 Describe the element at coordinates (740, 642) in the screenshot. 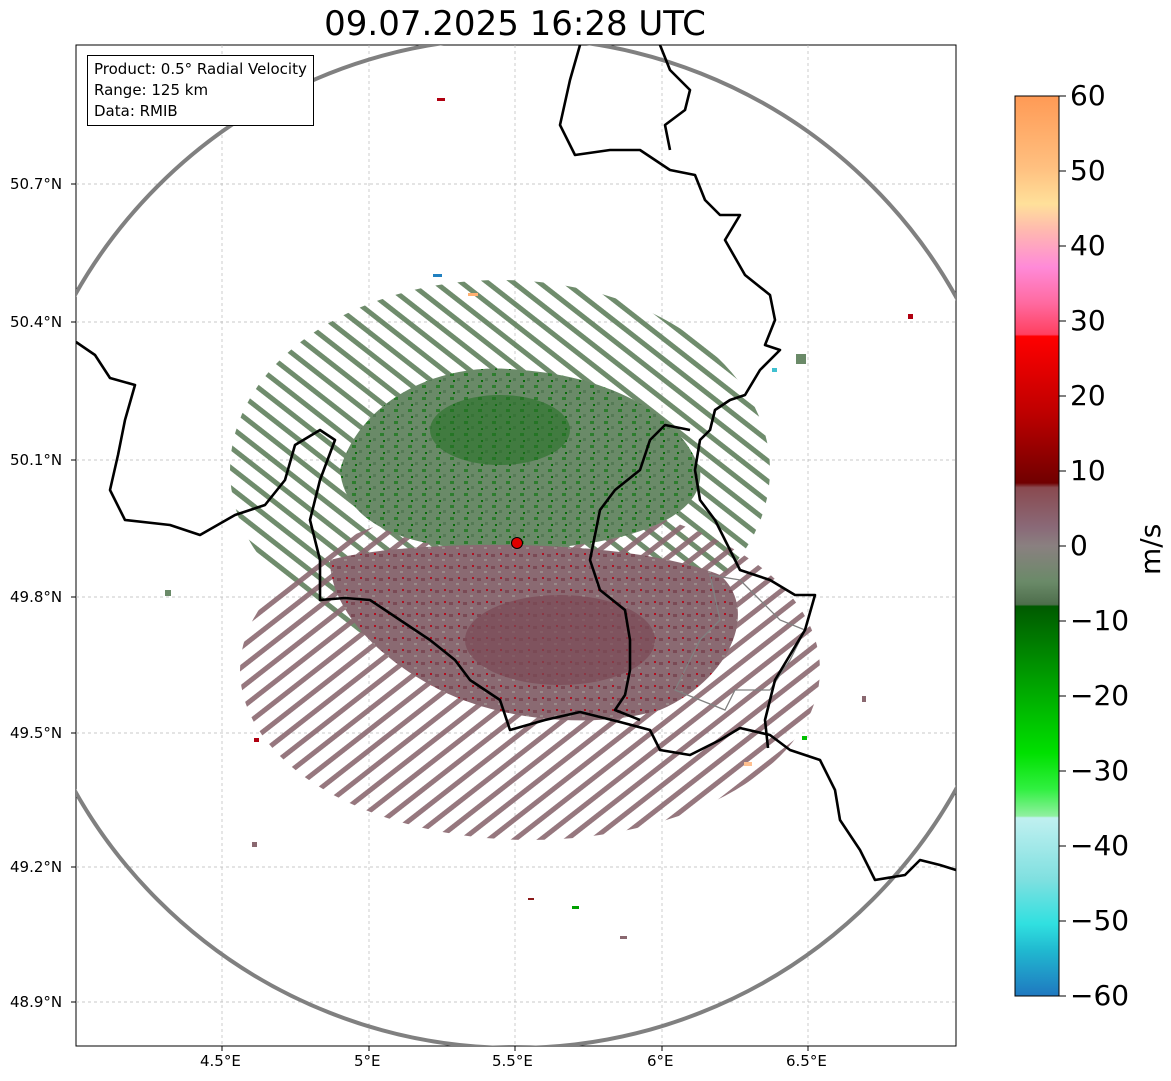

I see `internal-border` at that location.